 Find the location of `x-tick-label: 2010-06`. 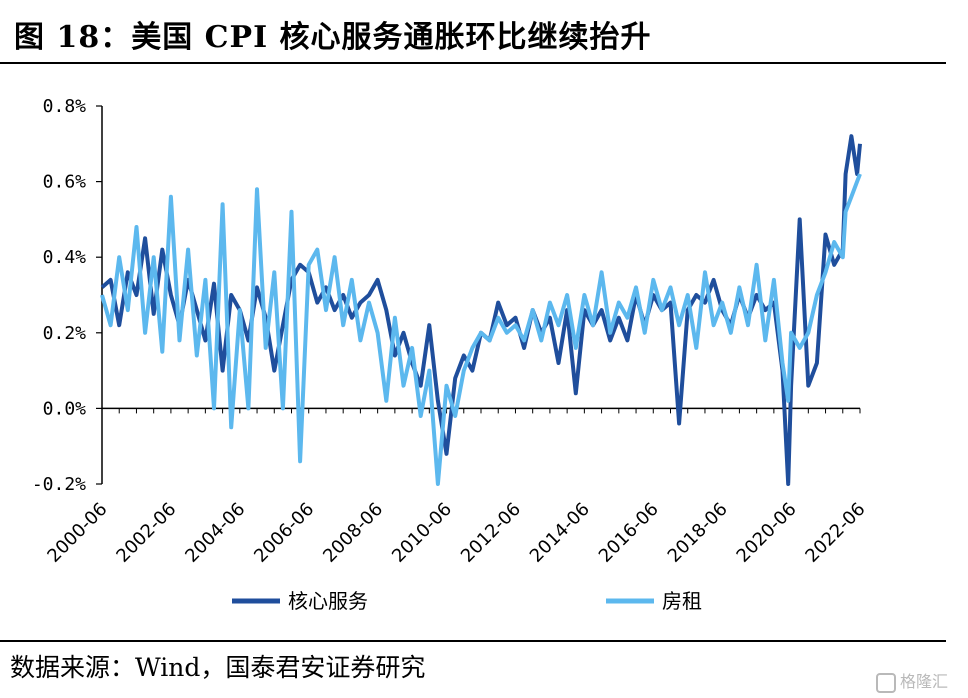

x-tick-label: 2010-06 is located at coordinates (422, 533).